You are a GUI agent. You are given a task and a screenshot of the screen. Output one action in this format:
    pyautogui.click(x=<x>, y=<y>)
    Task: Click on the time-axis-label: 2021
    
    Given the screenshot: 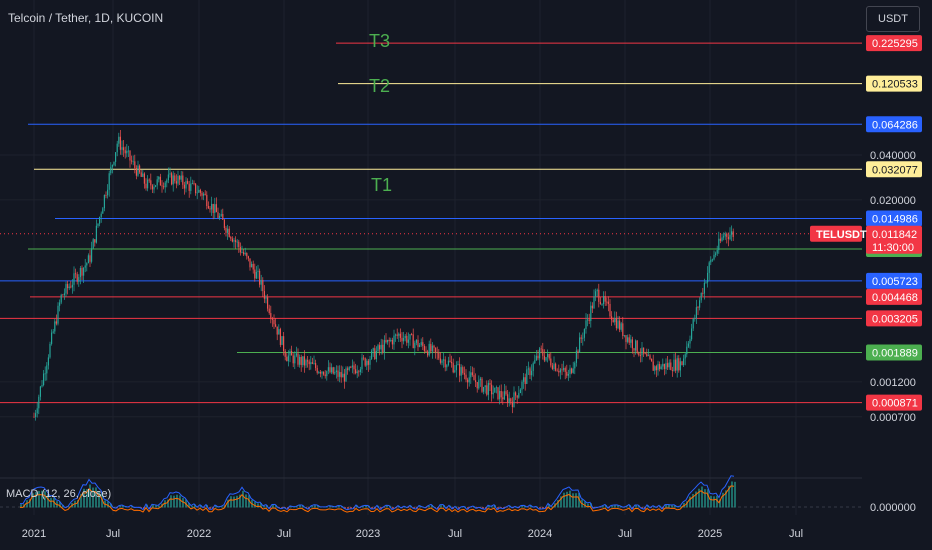 What is the action you would take?
    pyautogui.click(x=34, y=534)
    